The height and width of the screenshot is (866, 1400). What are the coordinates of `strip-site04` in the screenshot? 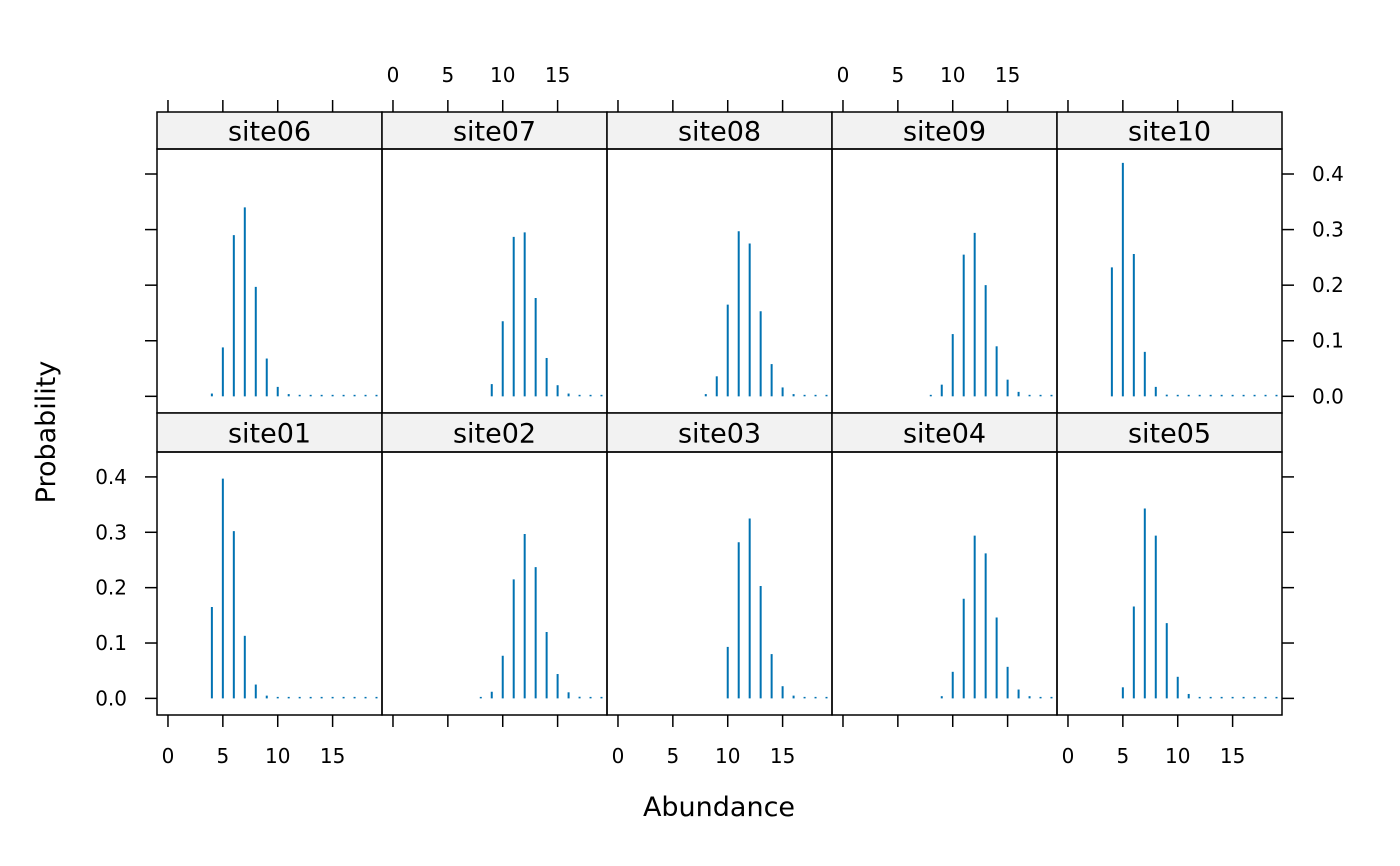 It's located at (944, 432).